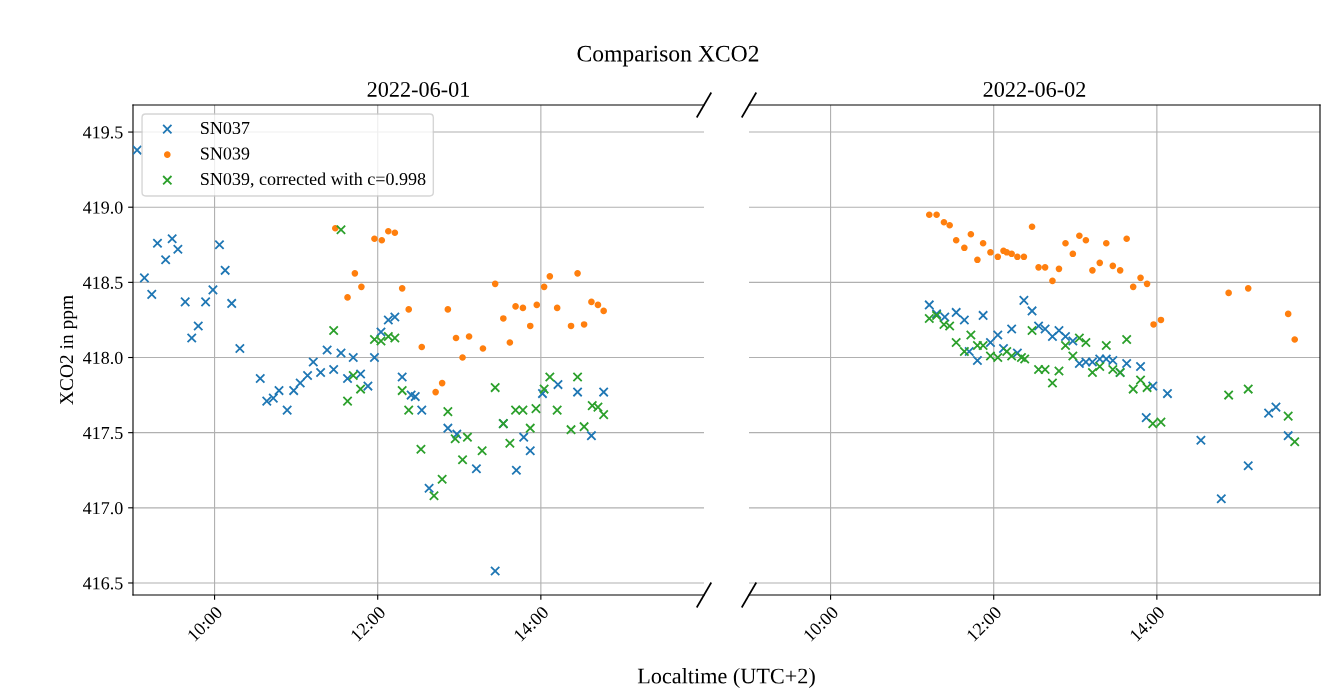 The image size is (1336, 691). Describe the element at coordinates (668, 56) in the screenshot. I see `chart-title: Comparison XCO2` at that location.